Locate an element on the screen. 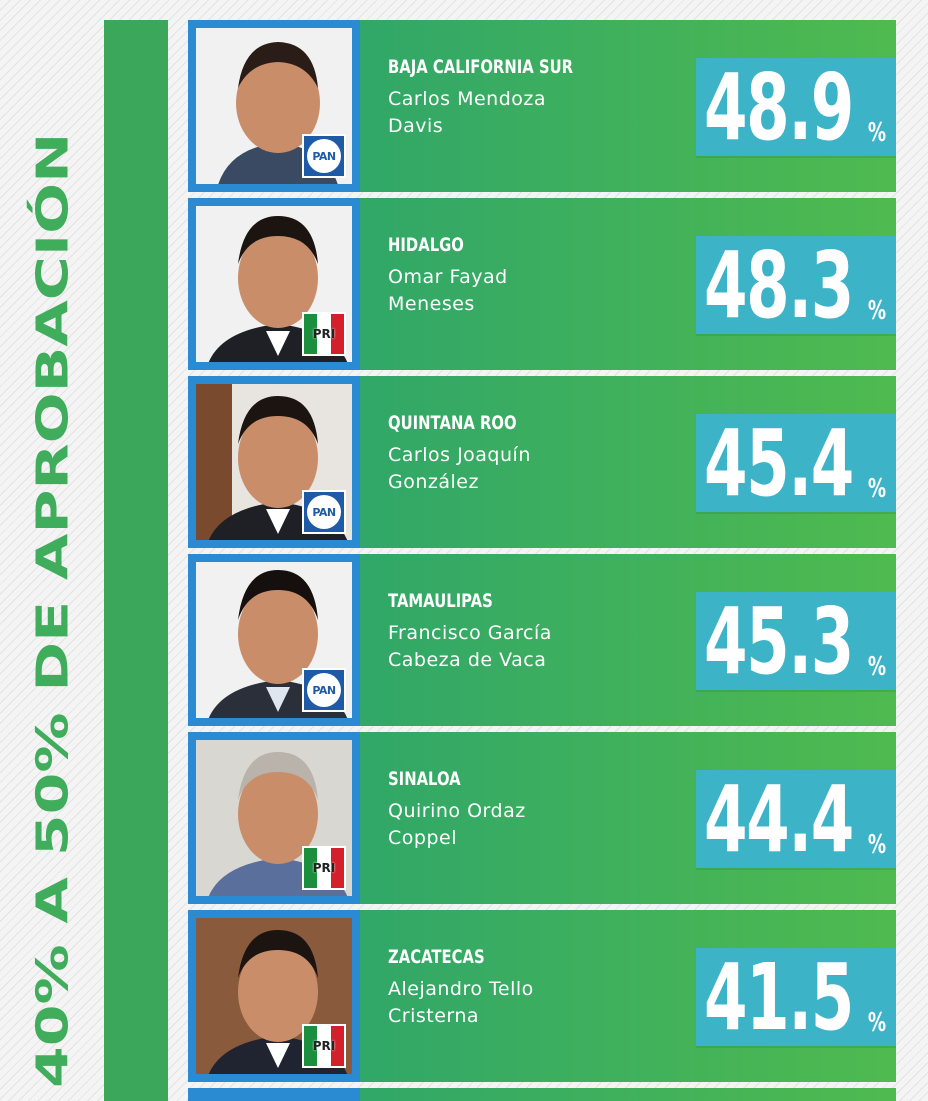 The image size is (928, 1101). governor-name: Omar Fayad Meneses is located at coordinates (448, 290).